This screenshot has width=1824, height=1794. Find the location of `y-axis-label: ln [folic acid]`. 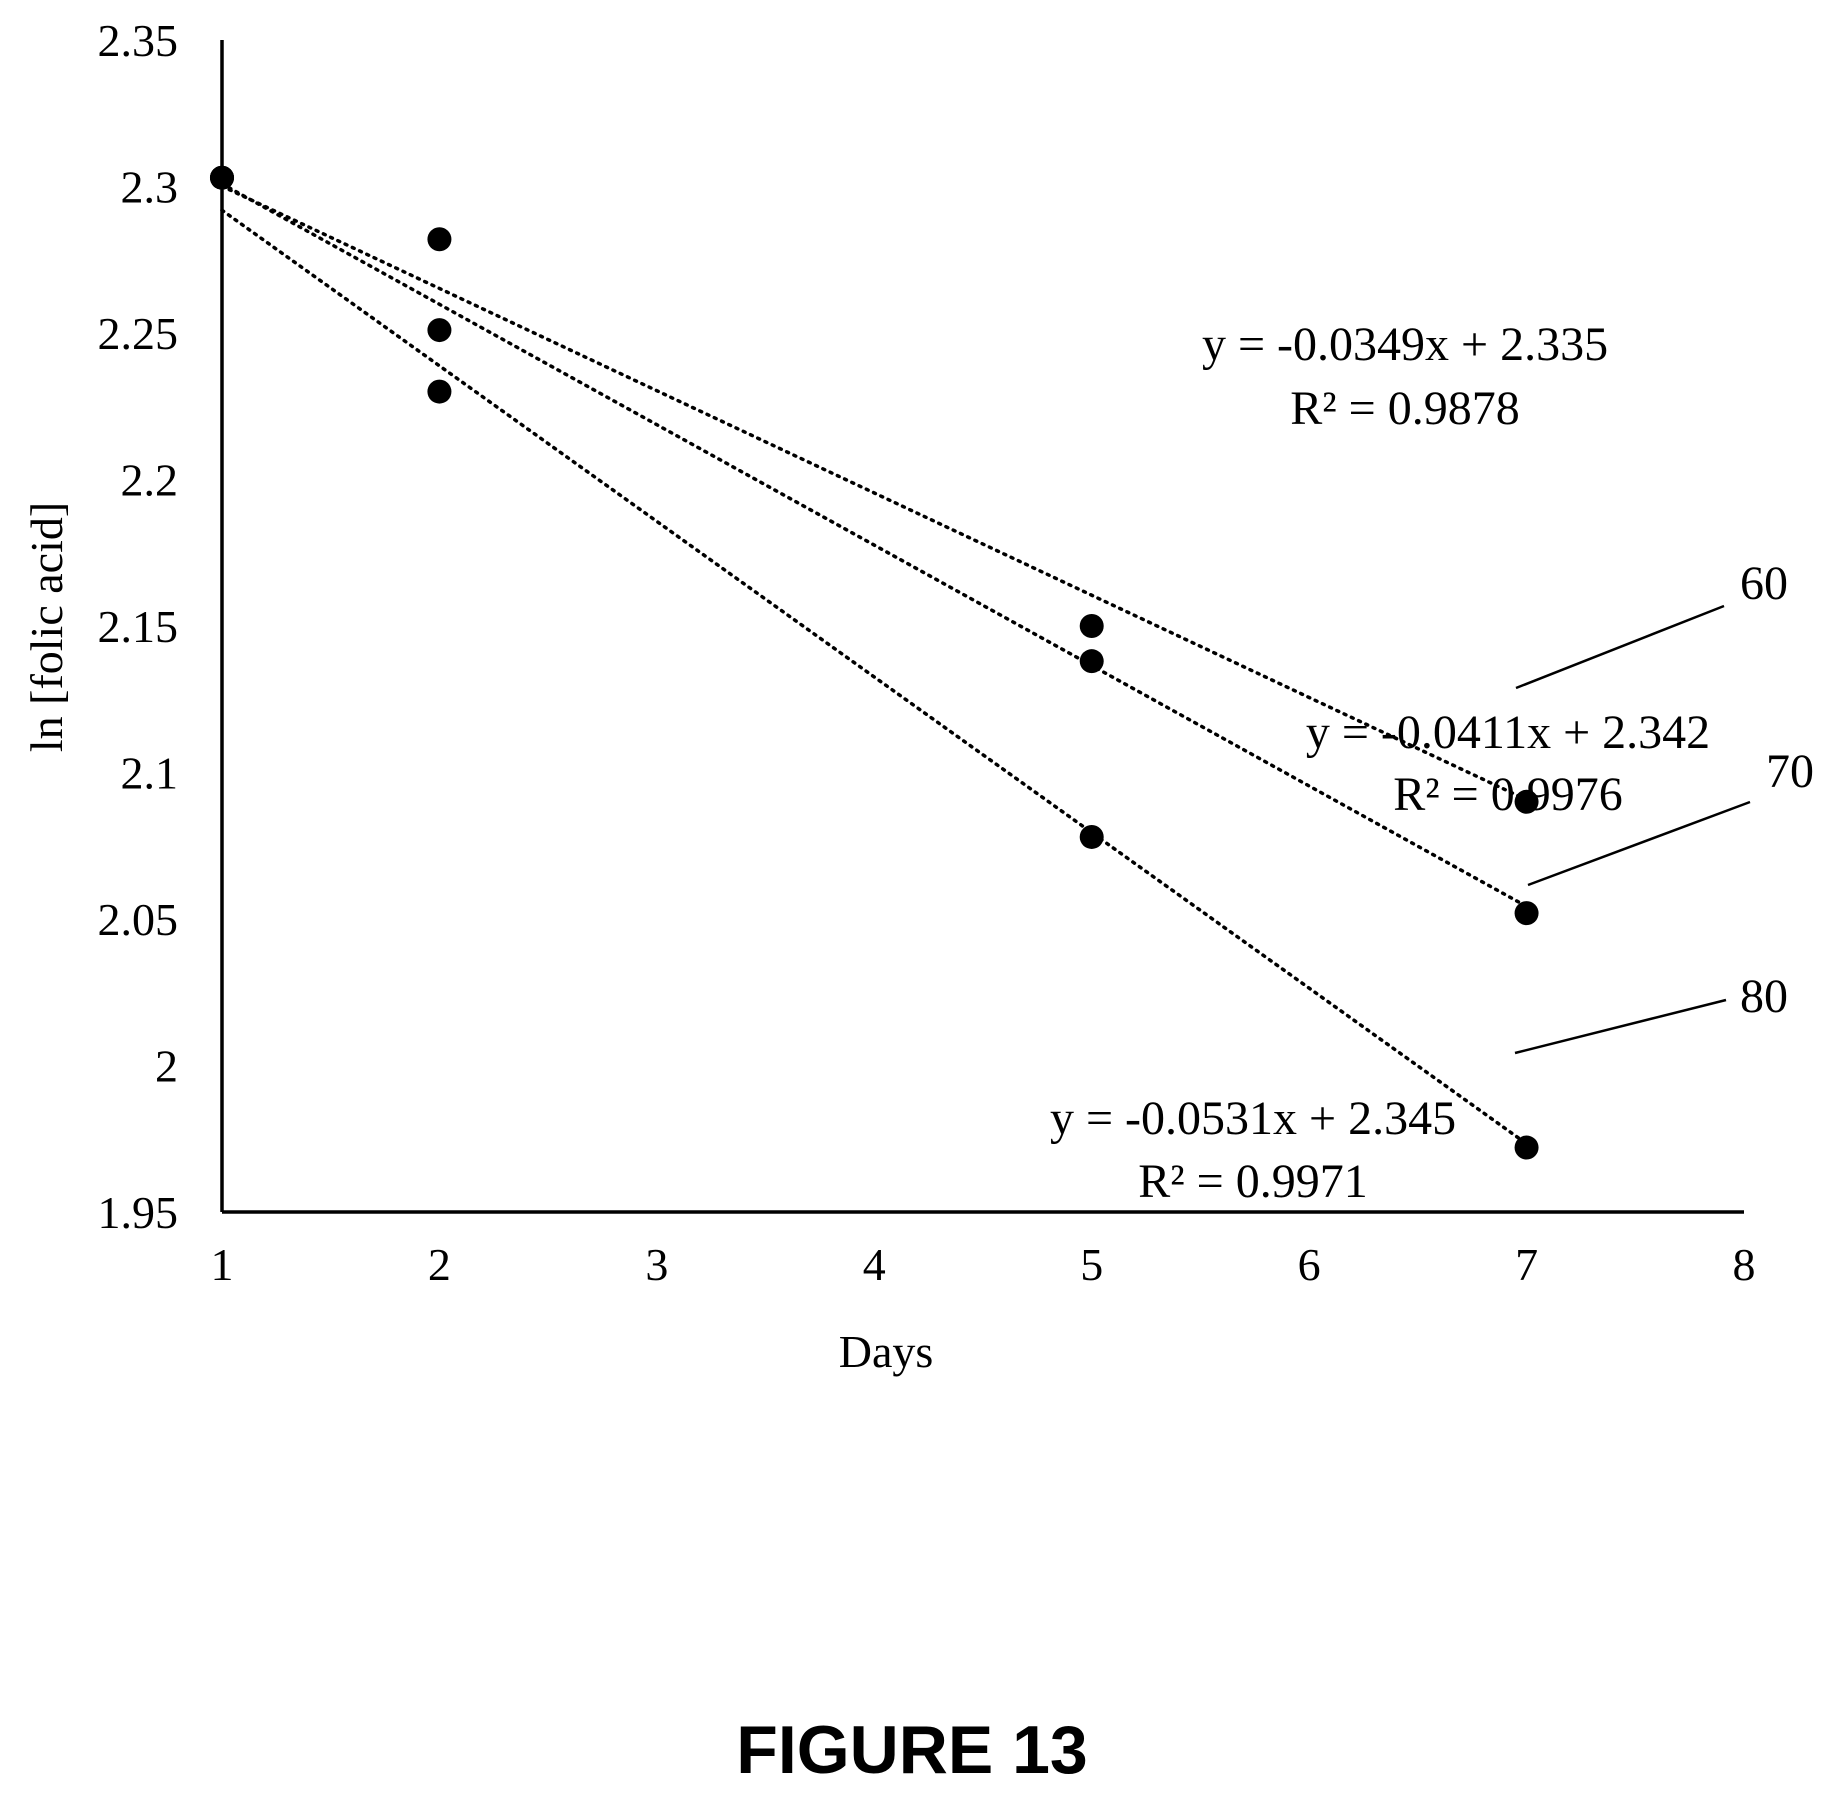

y-axis-label: ln [folic acid] is located at coordinates (46, 627).